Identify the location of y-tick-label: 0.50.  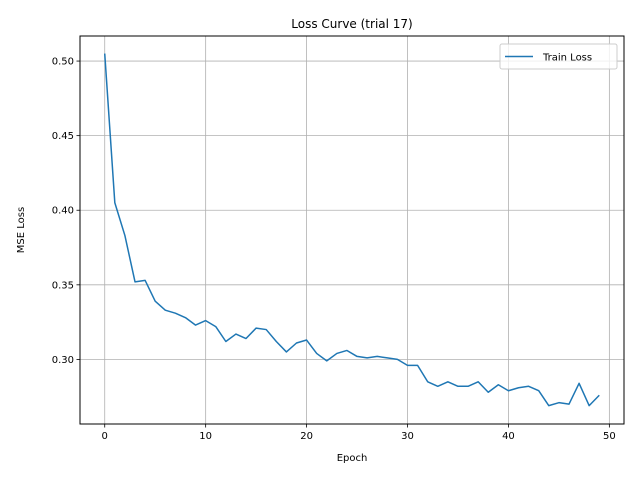
(63, 62).